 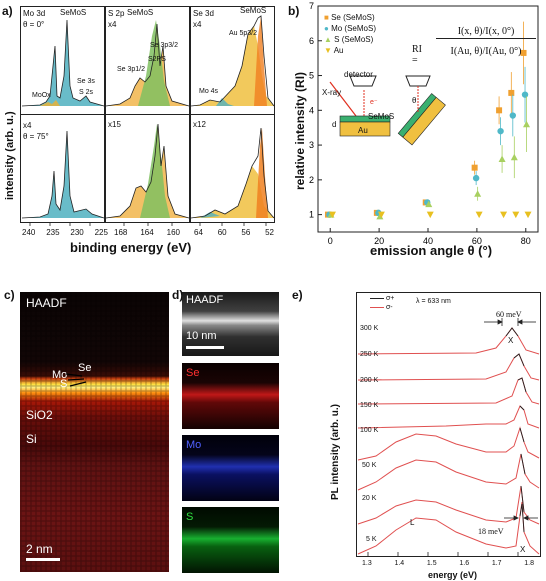 What do you see at coordinates (203, 19) in the screenshot?
I see `panel-a-topright-label: Se 3d x4` at bounding box center [203, 19].